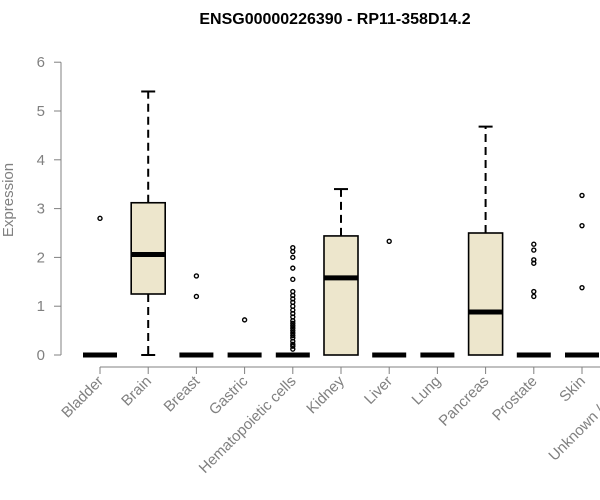  Describe the element at coordinates (41, 355) in the screenshot. I see `y-tick-label: 0` at that location.